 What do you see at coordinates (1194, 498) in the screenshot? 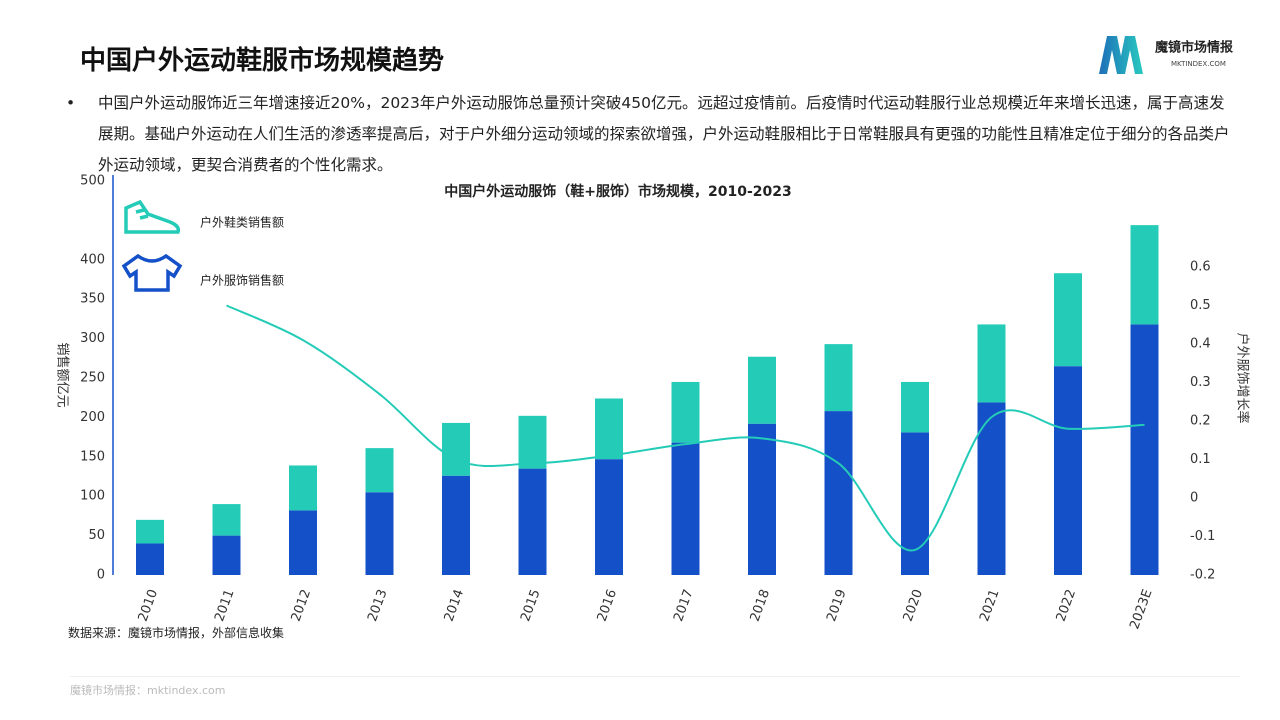
I see `y2-tick-label: 0` at bounding box center [1194, 498].